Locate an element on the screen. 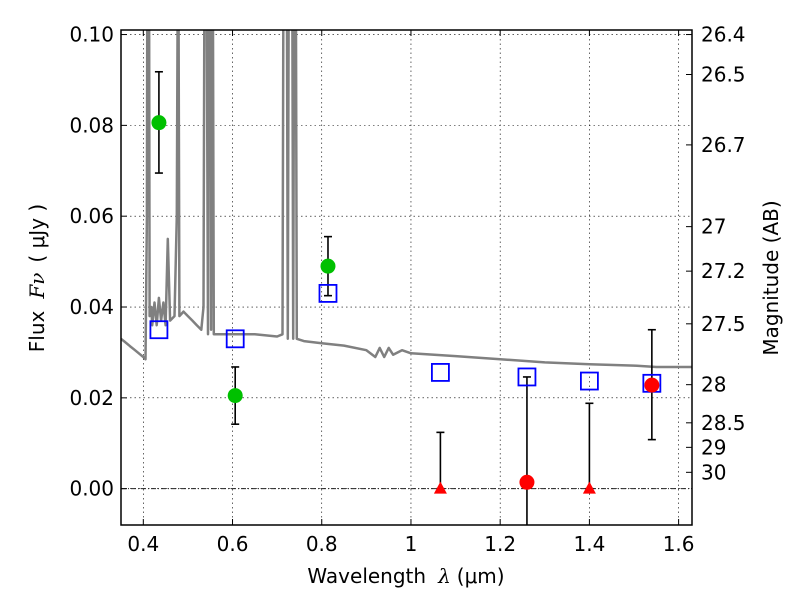  y-tick-label: 0.00 is located at coordinates (91, 489).